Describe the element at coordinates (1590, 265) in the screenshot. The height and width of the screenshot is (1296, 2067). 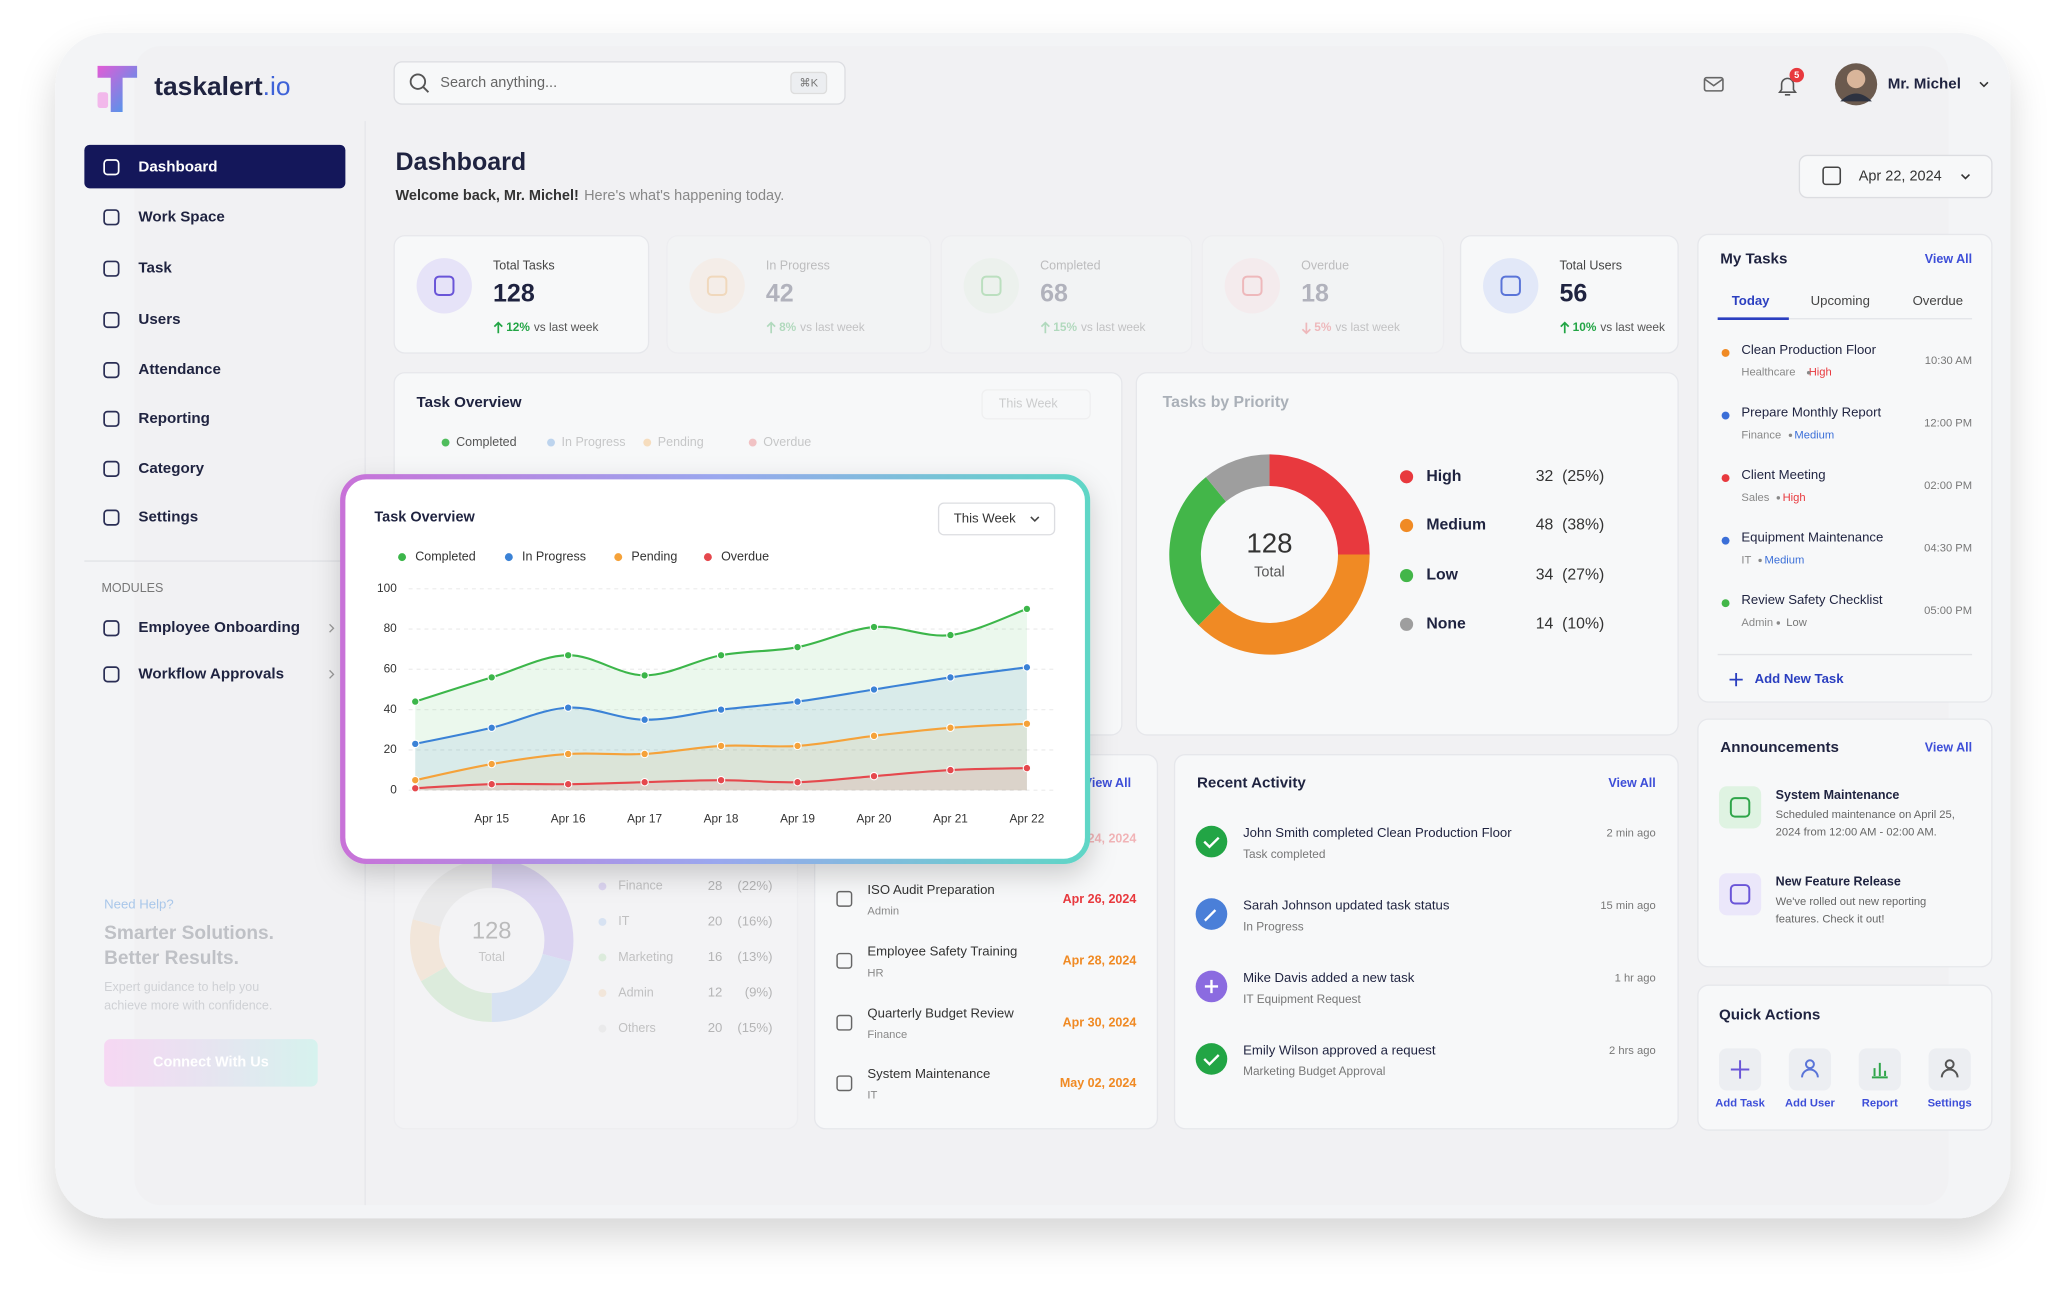
I see `stat-label: Total Users` at that location.